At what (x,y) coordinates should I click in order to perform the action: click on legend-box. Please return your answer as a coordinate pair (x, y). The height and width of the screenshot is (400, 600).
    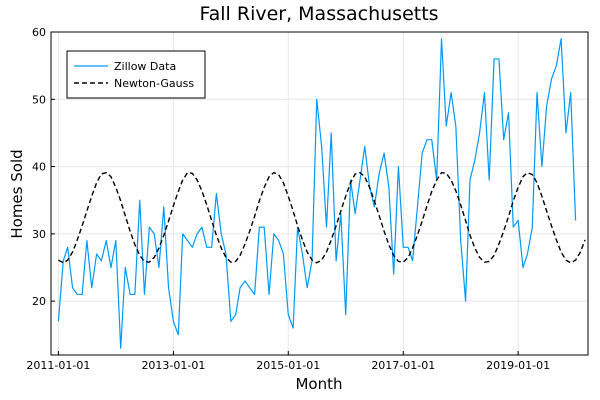
    Looking at the image, I should click on (136, 74).